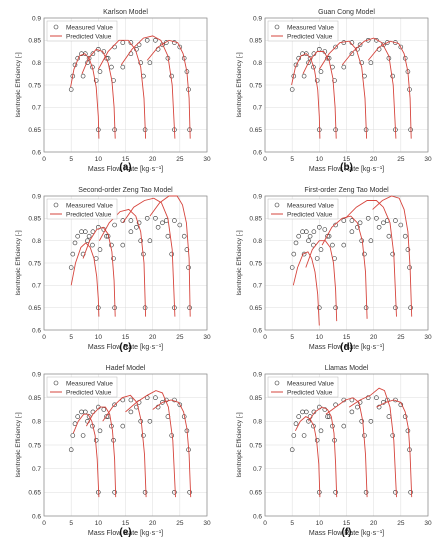  What do you see at coordinates (125, 190) in the screenshot?
I see `chart-title: Second-order Zeng Tao Model` at bounding box center [125, 190].